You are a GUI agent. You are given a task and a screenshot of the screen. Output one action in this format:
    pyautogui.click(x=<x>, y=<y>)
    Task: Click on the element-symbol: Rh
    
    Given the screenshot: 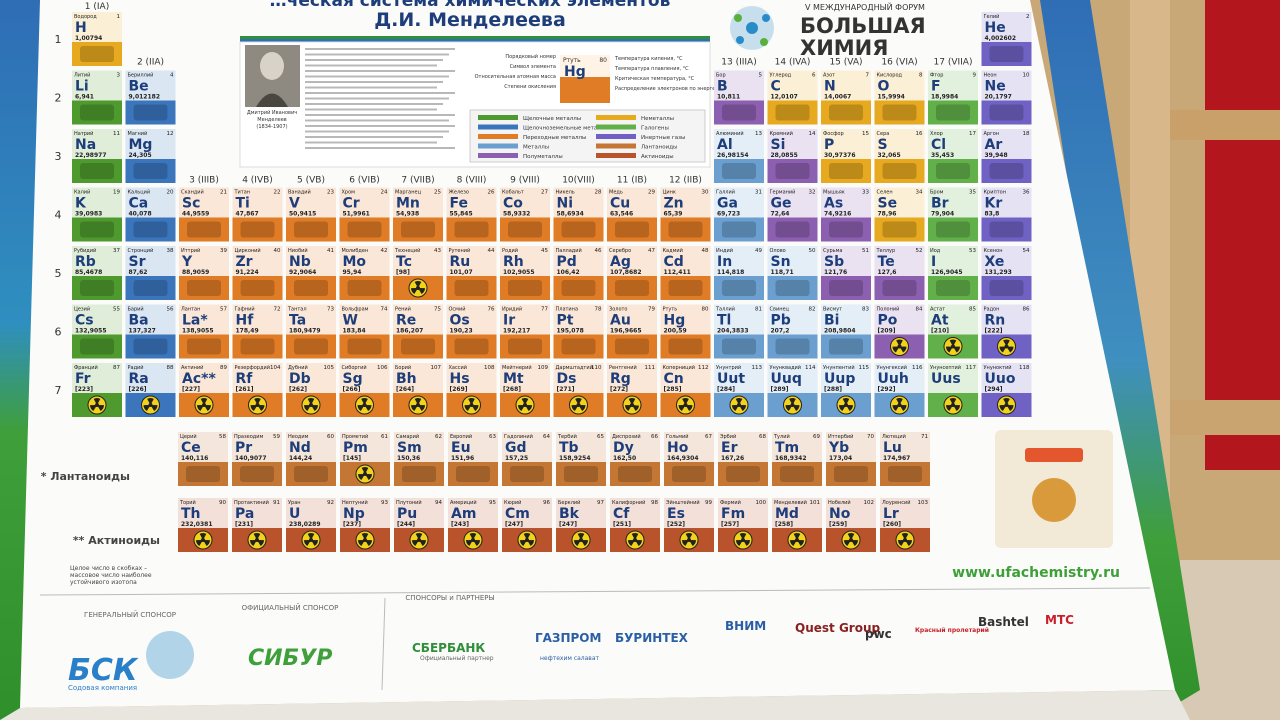 What is the action you would take?
    pyautogui.click(x=513, y=262)
    